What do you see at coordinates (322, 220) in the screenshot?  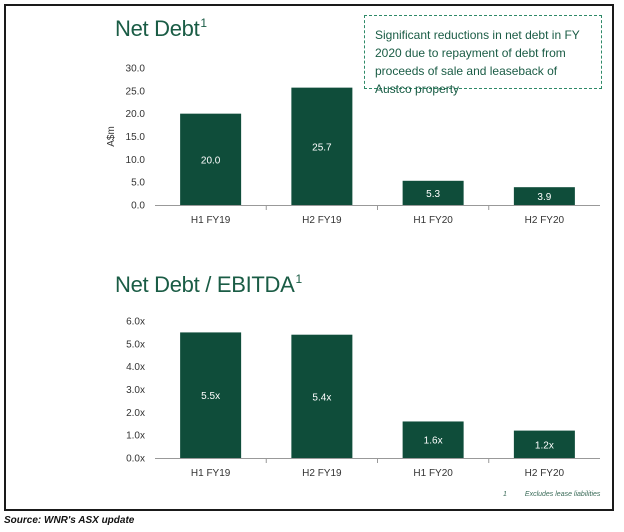 I see `category-label: H2 FY19` at bounding box center [322, 220].